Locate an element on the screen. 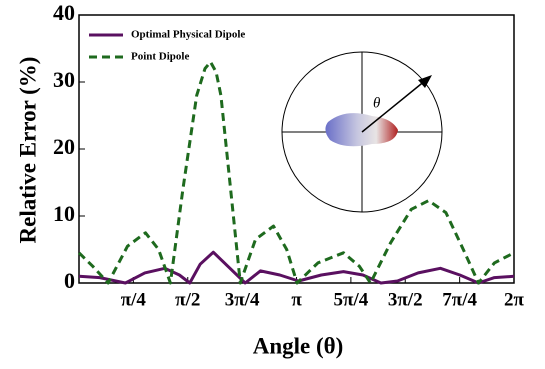  y-tick-label: 10 is located at coordinates (64, 213).